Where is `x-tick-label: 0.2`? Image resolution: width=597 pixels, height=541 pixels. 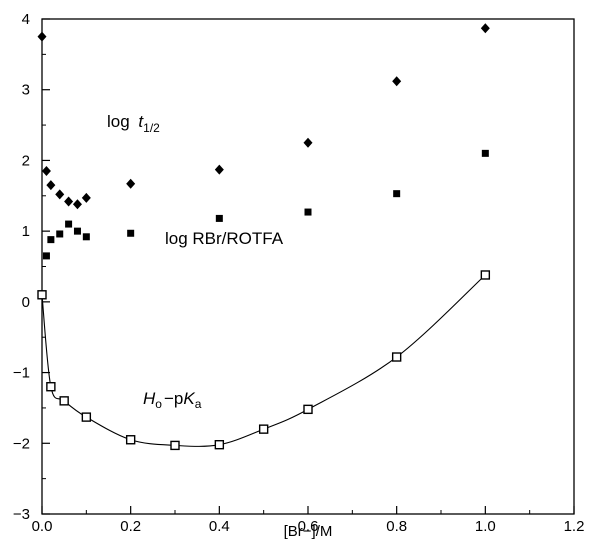
x-tick-label: 0.2 is located at coordinates (130, 526).